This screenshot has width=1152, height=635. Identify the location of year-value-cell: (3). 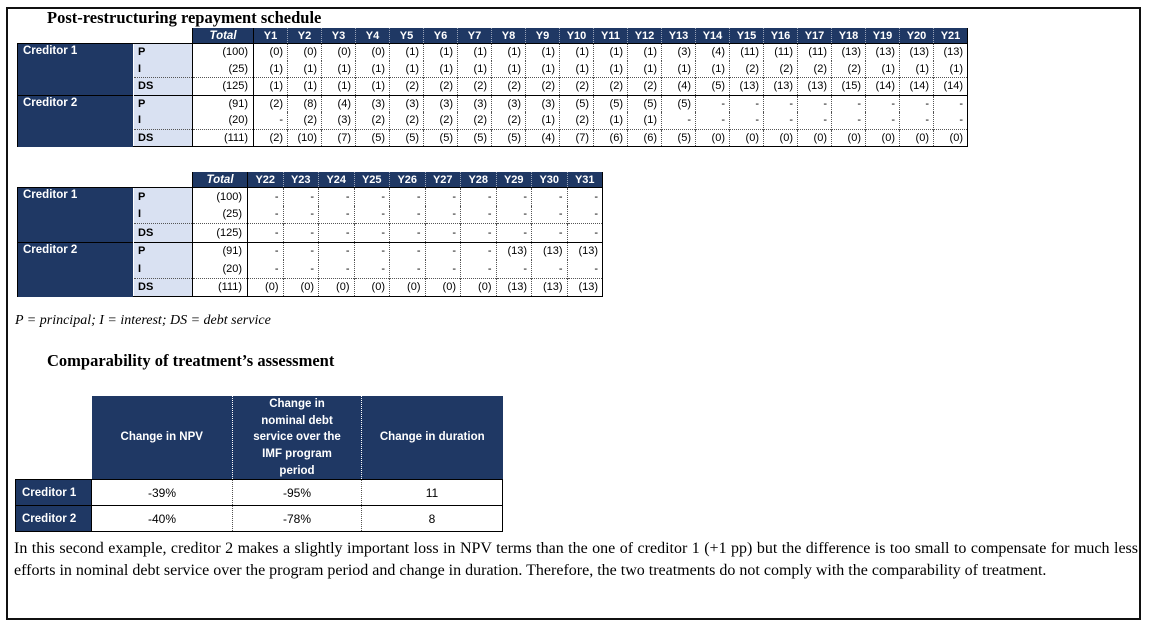
(678, 52).